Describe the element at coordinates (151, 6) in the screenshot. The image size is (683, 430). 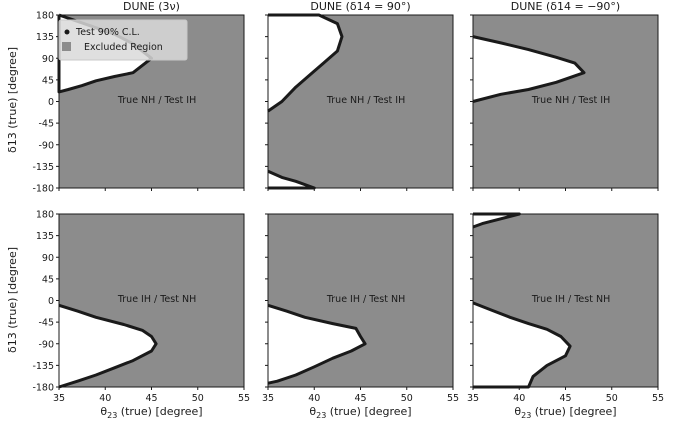
I see `panel-title: DUNE (3ν)` at that location.